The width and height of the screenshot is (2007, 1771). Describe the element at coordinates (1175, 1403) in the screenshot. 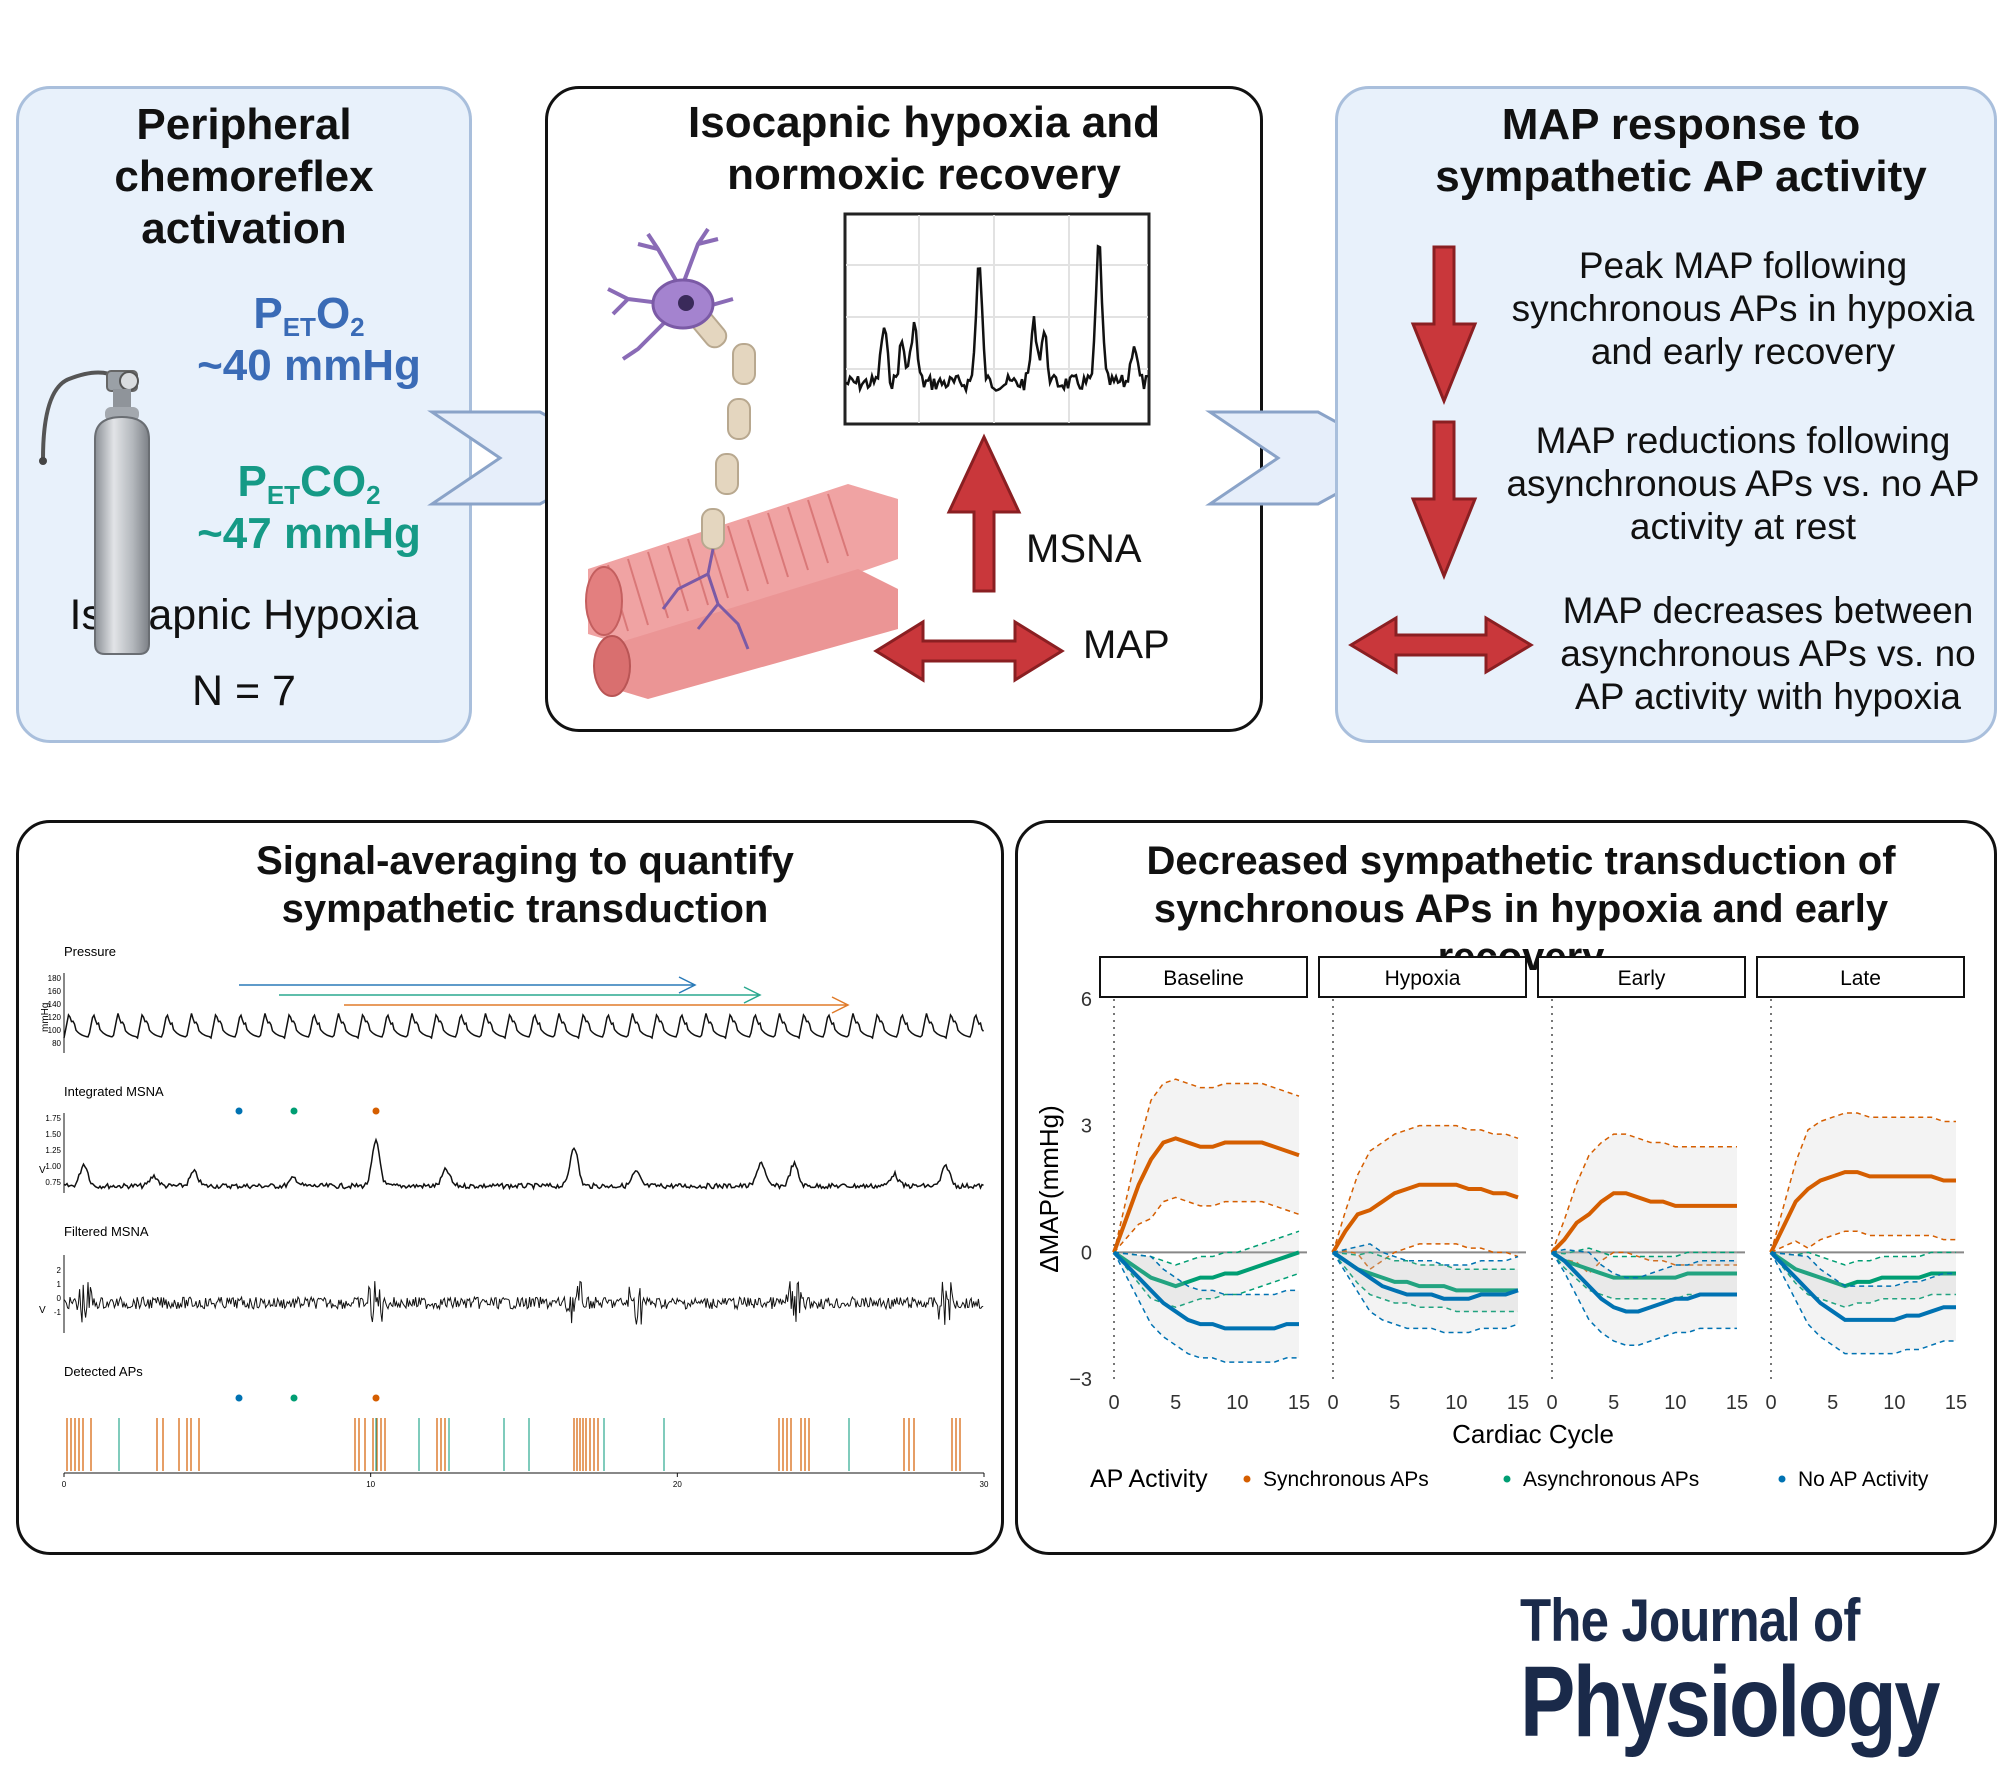

I see `x-tick: 5` at that location.